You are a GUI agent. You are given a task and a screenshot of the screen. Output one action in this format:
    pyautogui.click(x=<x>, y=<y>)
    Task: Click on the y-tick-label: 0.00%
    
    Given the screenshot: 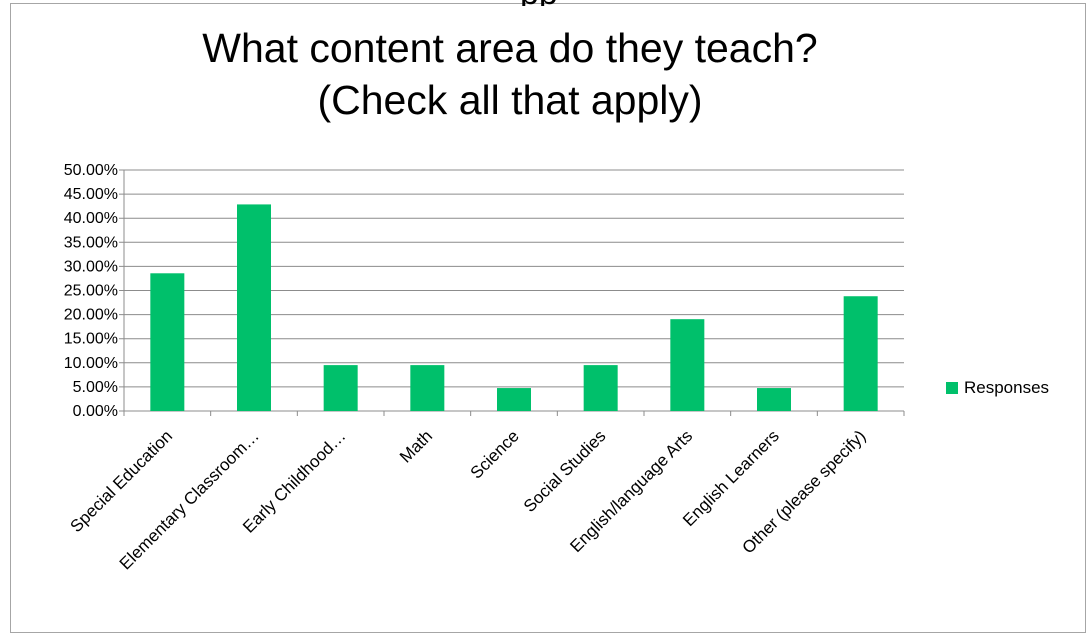 What is the action you would take?
    pyautogui.click(x=95, y=411)
    